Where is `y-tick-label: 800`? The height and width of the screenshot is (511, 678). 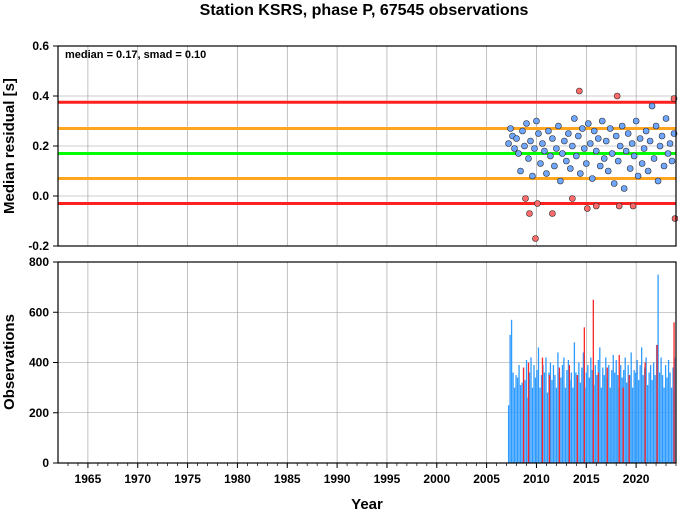 y-tick-label: 800 is located at coordinates (39, 262).